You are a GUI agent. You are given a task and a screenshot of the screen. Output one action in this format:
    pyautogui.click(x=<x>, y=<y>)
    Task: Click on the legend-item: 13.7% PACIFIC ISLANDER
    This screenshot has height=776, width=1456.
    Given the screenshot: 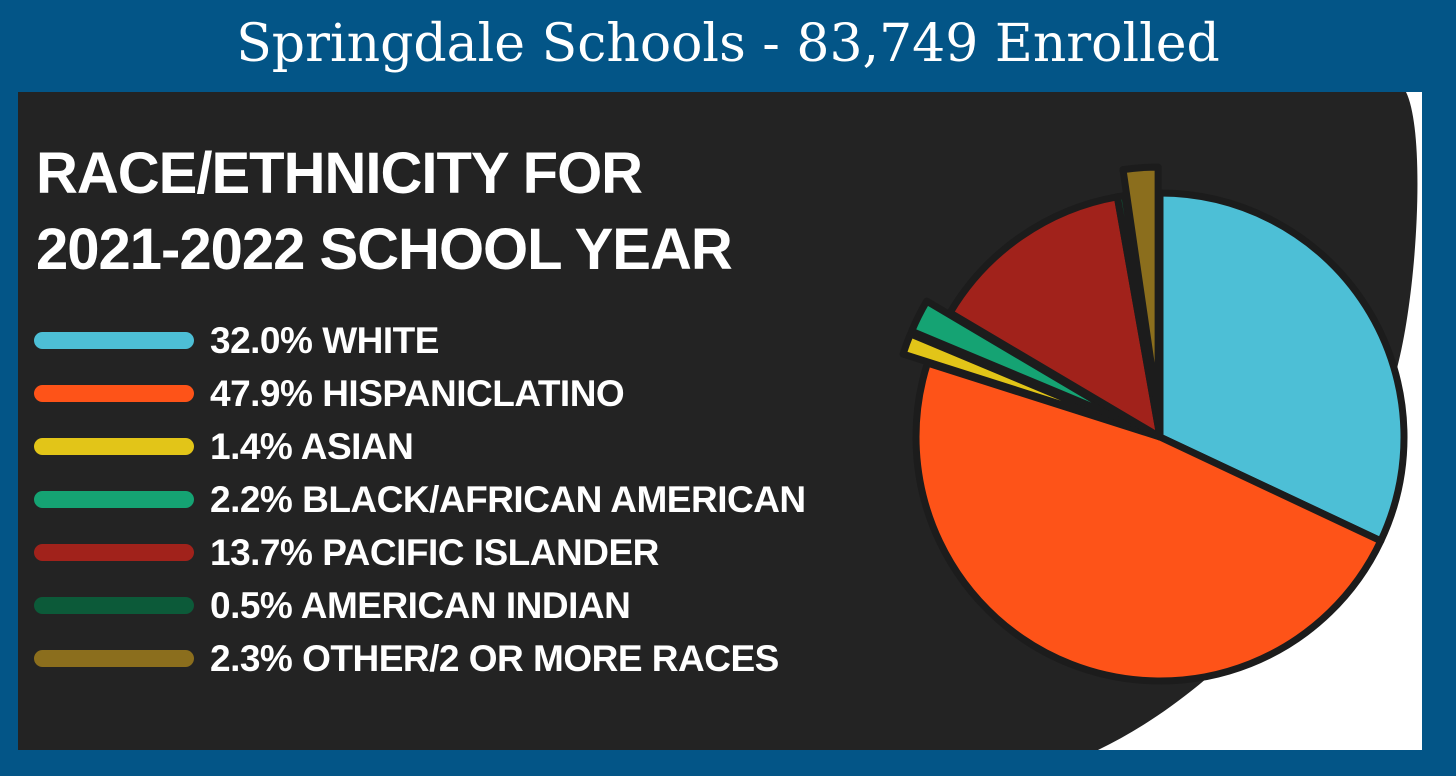 What is the action you would take?
    pyautogui.click(x=420, y=552)
    